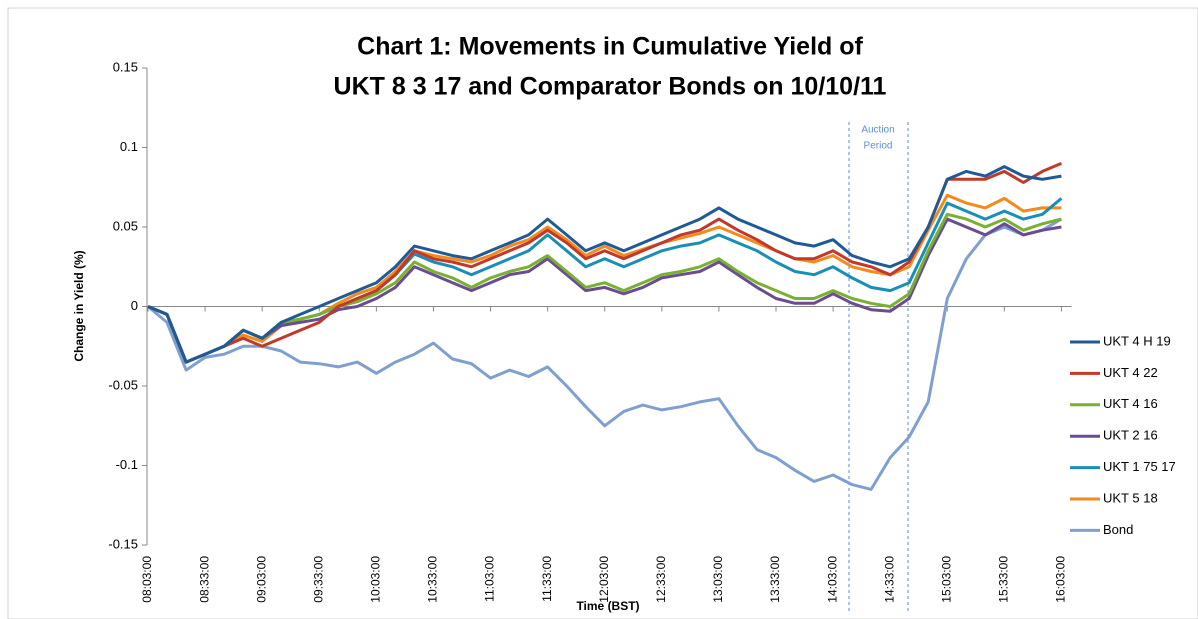  What do you see at coordinates (123, 543) in the screenshot?
I see `y-tick-label: -0.15` at bounding box center [123, 543].